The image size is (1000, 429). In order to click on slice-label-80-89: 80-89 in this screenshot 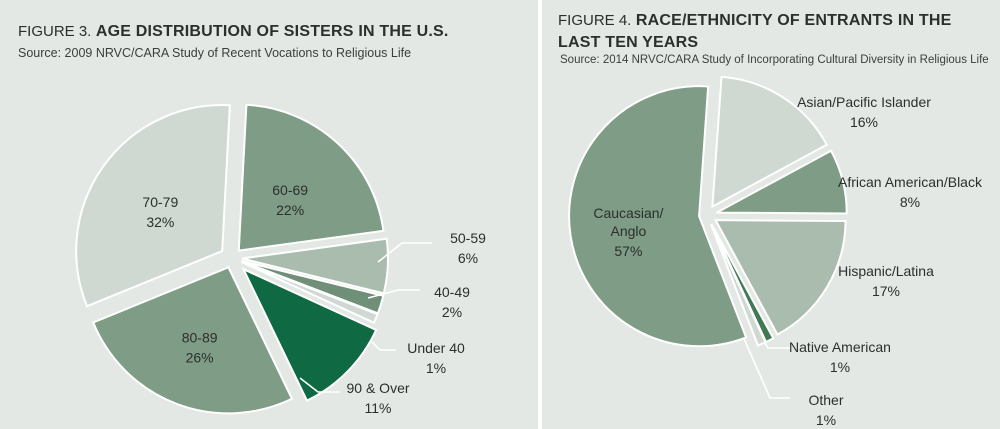, I will do `click(200, 337)`.